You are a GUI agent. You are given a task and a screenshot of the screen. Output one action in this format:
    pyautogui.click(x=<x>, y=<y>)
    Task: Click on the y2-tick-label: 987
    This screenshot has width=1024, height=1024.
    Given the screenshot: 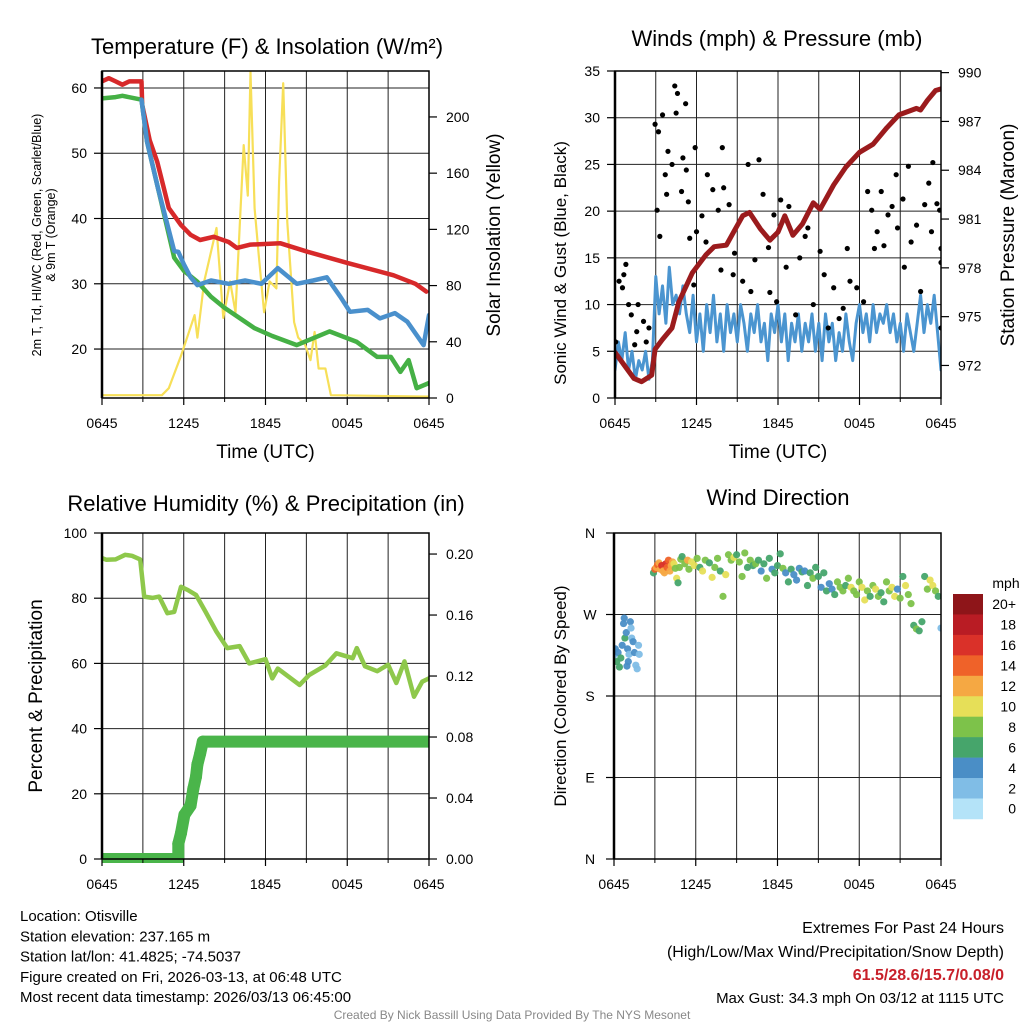 What is the action you would take?
    pyautogui.click(x=970, y=121)
    